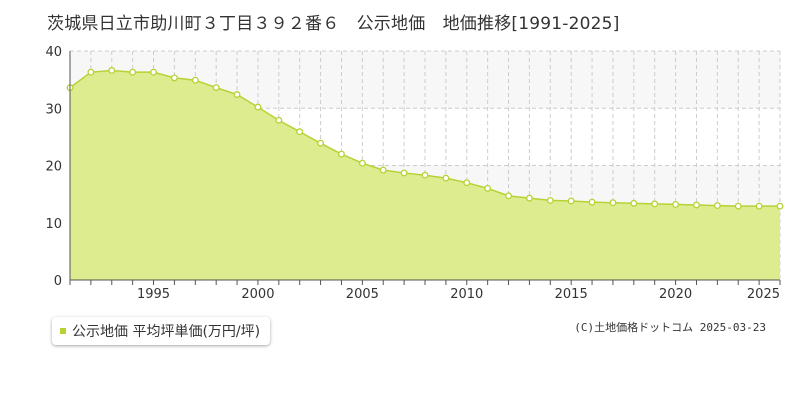 The width and height of the screenshot is (800, 400). What do you see at coordinates (571, 294) in the screenshot?
I see `x-tick-label: 2015` at bounding box center [571, 294].